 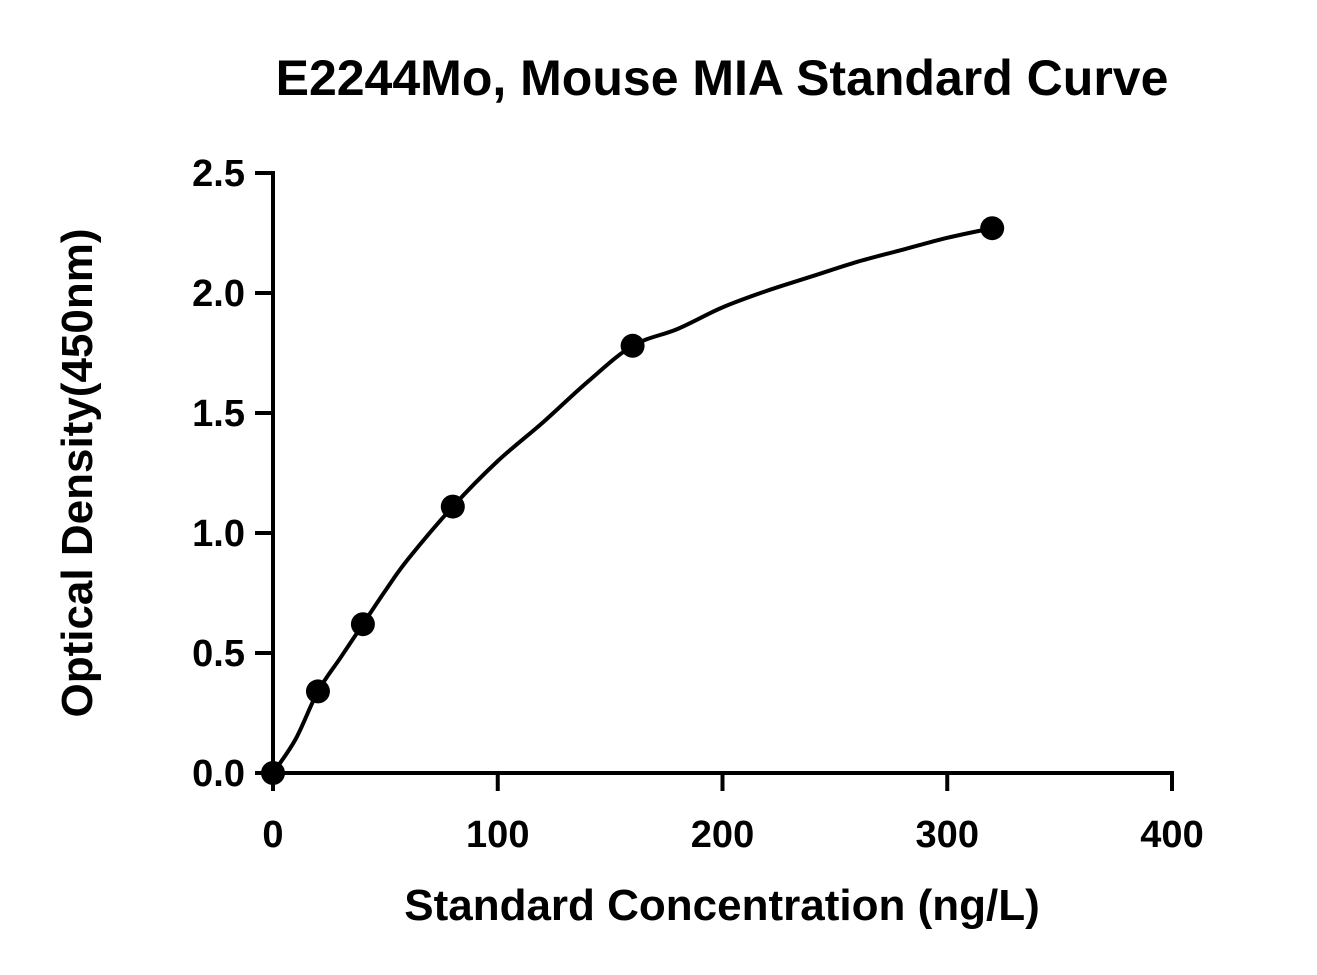 What do you see at coordinates (218, 534) in the screenshot?
I see `y-tick-label: 1.0` at bounding box center [218, 534].